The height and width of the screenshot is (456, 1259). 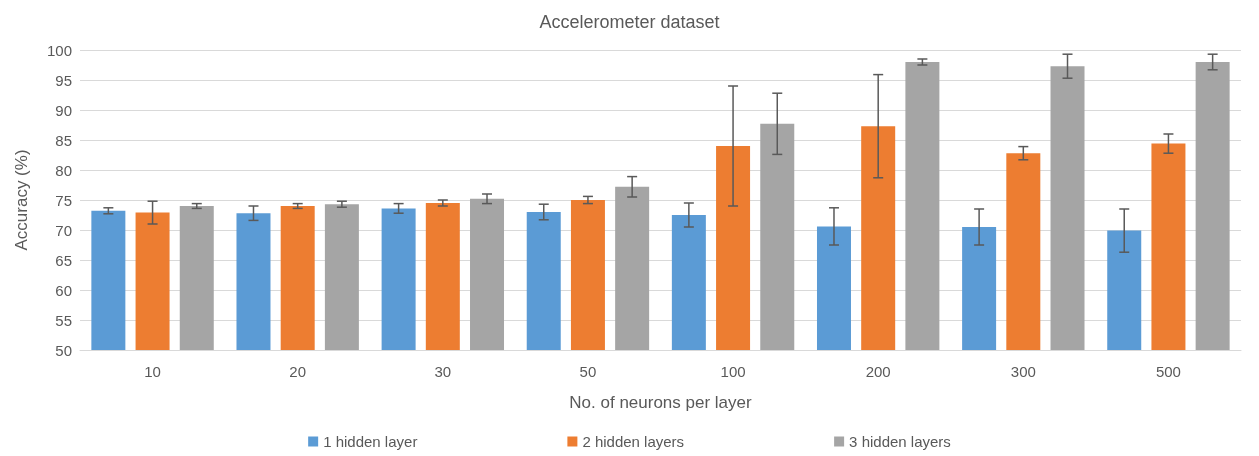 I want to click on legend-label: 2 hidden layers, so click(x=633, y=441).